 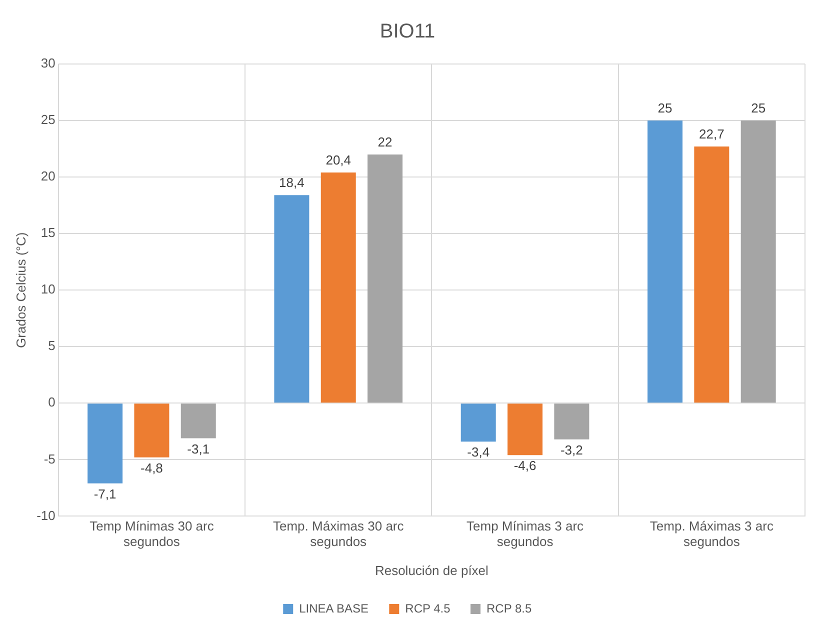 What do you see at coordinates (509, 608) in the screenshot?
I see `legend-label: RCP 8.5` at bounding box center [509, 608].